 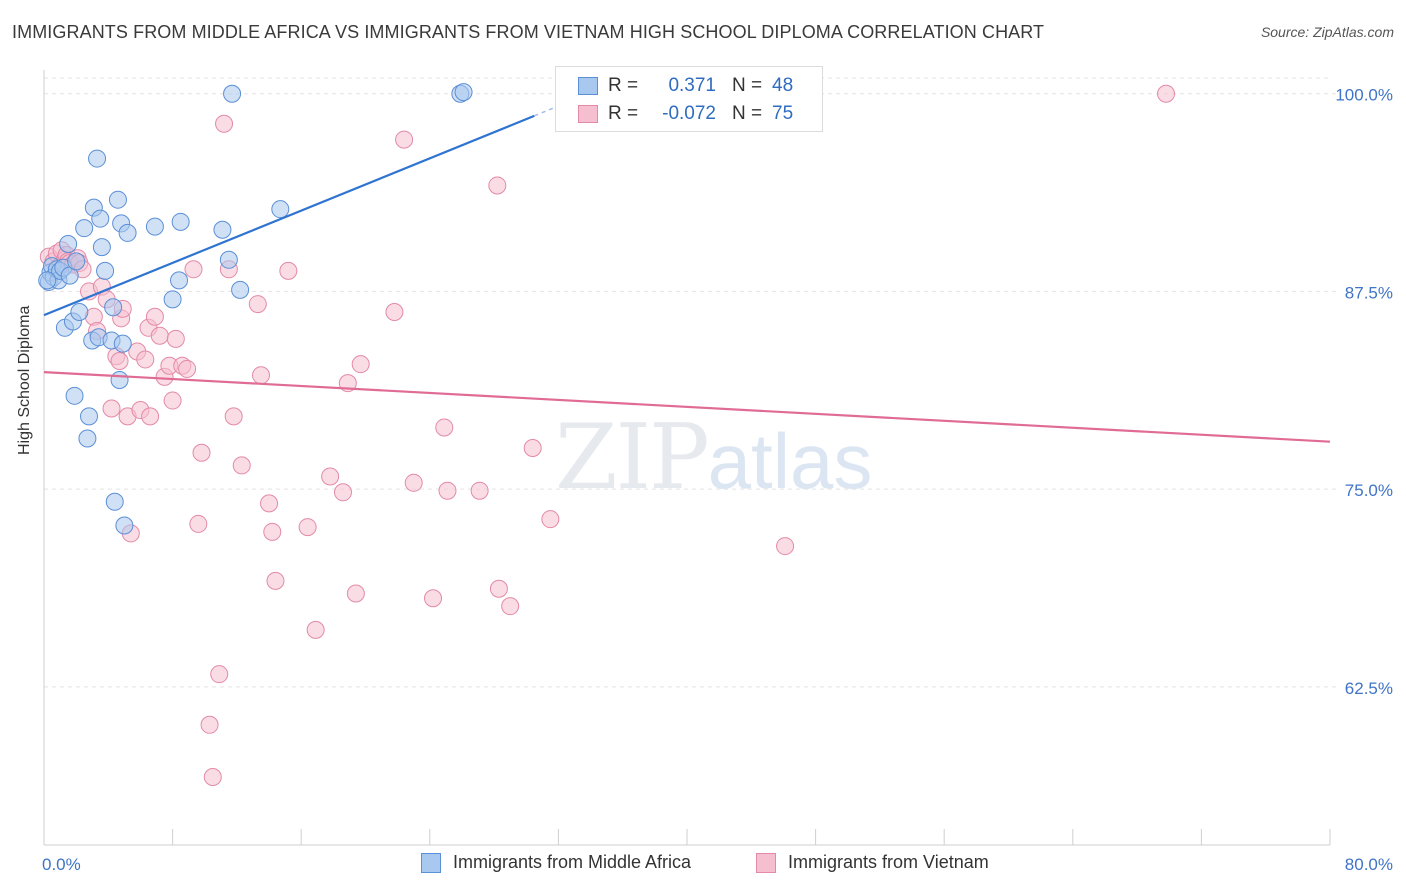 What do you see at coordinates (1369, 490) in the screenshot?
I see `y-tick-label: 75.0%` at bounding box center [1369, 490].